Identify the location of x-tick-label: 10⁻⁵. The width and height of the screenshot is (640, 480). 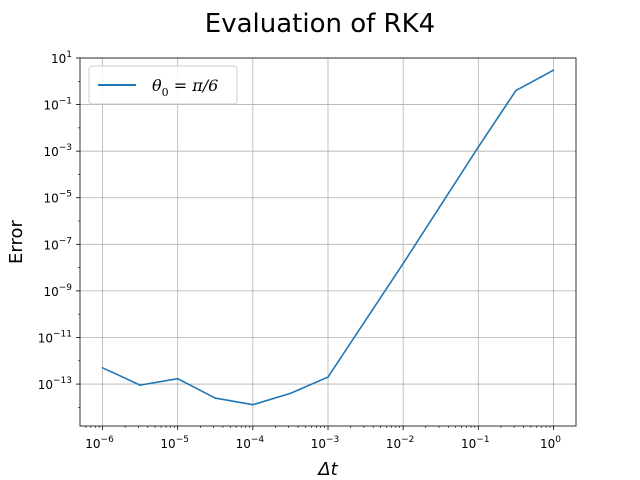
(174, 443).